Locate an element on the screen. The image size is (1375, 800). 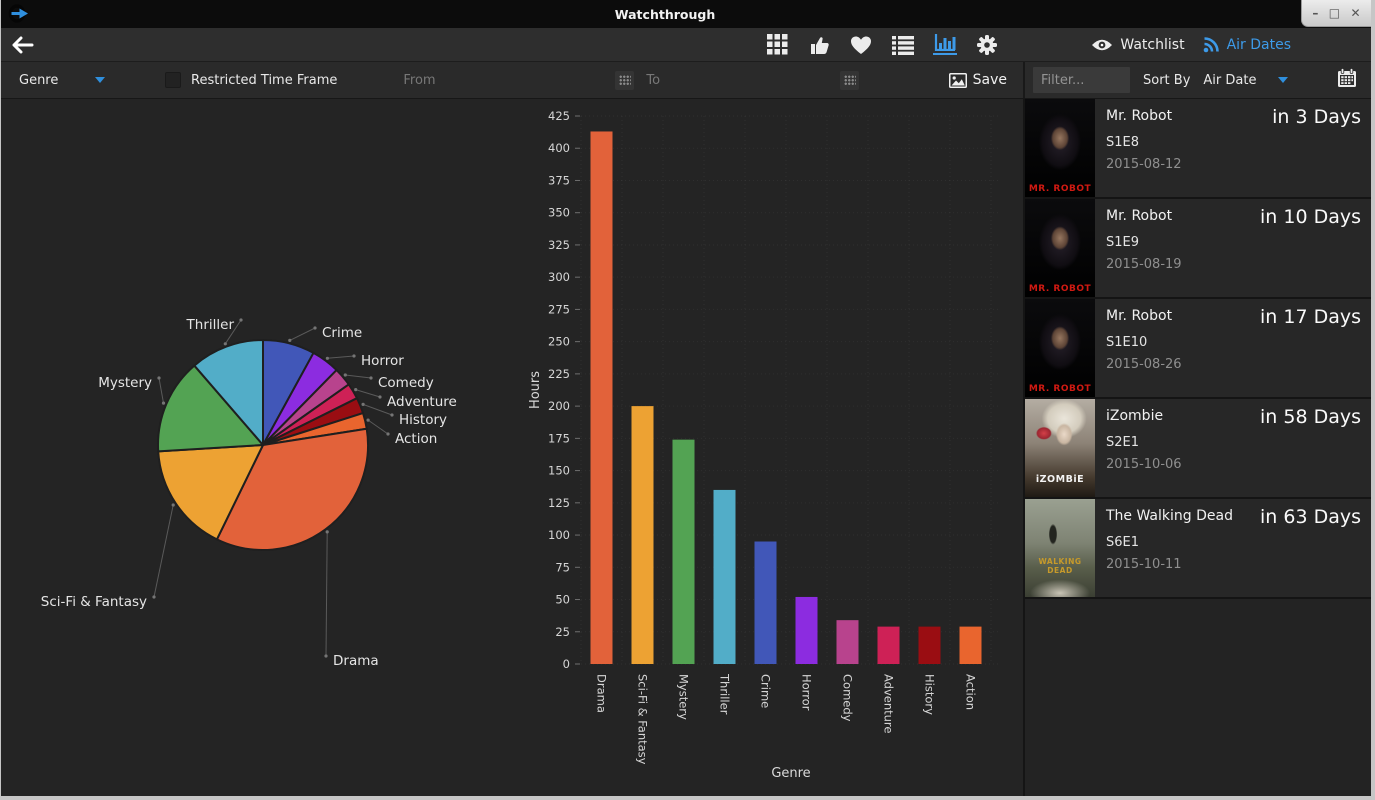
restricted-timeframe-label: Restricted Time Frame is located at coordinates (264, 80).